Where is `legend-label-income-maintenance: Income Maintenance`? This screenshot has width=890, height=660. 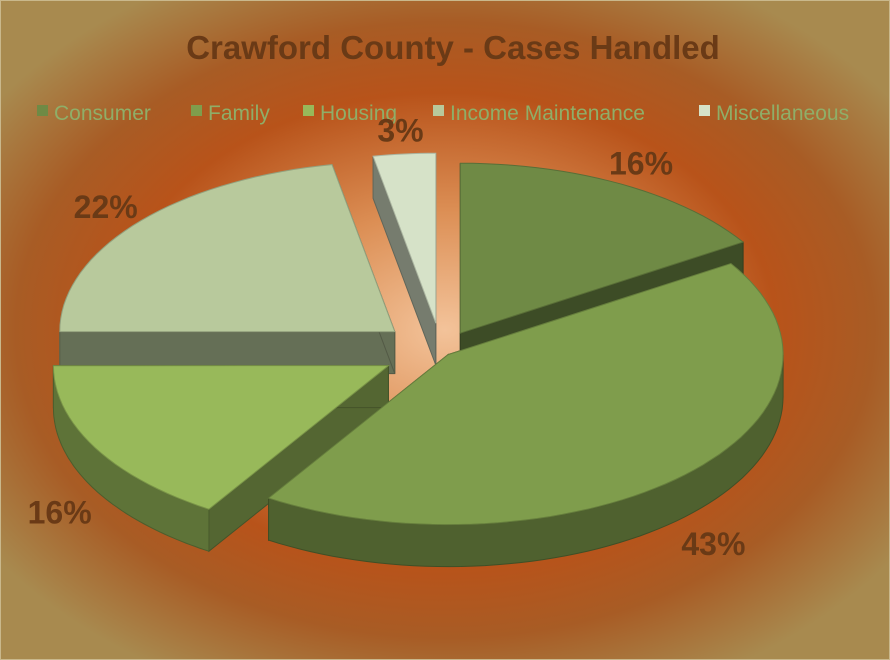 legend-label-income-maintenance: Income Maintenance is located at coordinates (547, 113).